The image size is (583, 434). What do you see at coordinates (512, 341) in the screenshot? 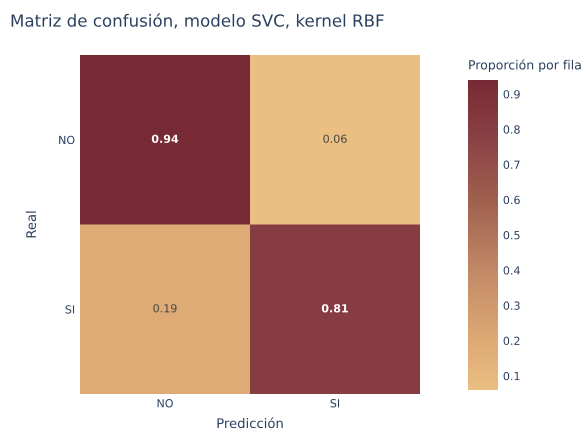
I see `color-bar-label: 0.2` at bounding box center [512, 341].